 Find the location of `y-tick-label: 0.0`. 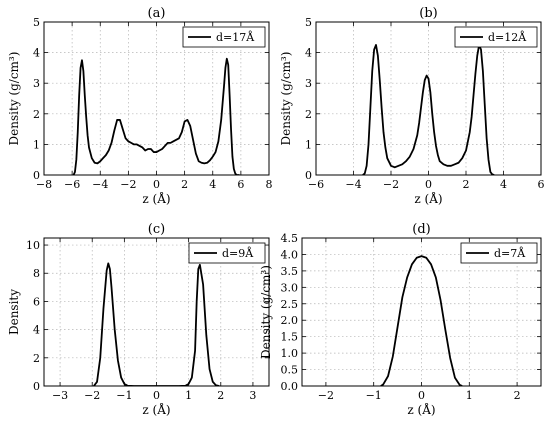

y-tick-label: 0.0 is located at coordinates (290, 386).